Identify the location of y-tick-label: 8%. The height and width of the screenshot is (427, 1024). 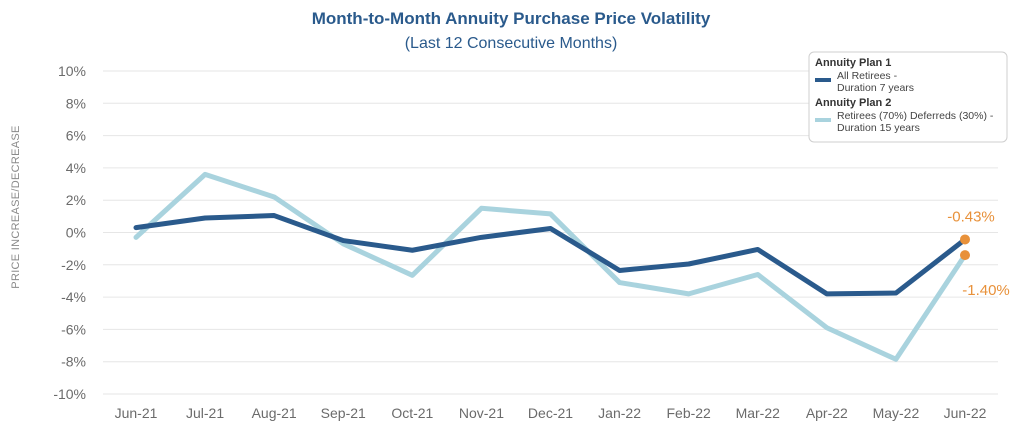
(76, 103).